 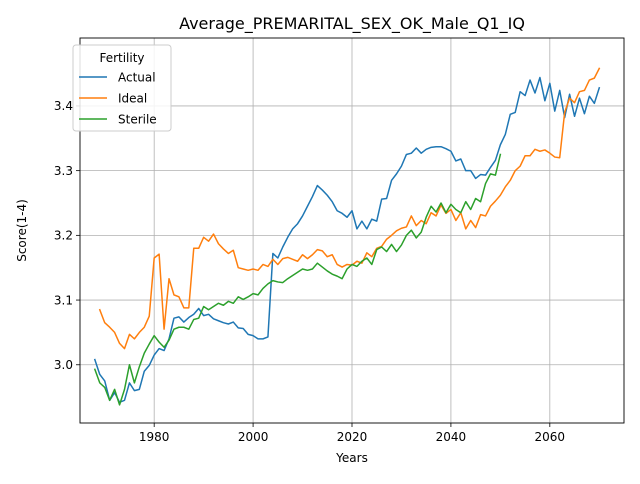 I want to click on x-axis-label: Years, so click(x=351, y=458).